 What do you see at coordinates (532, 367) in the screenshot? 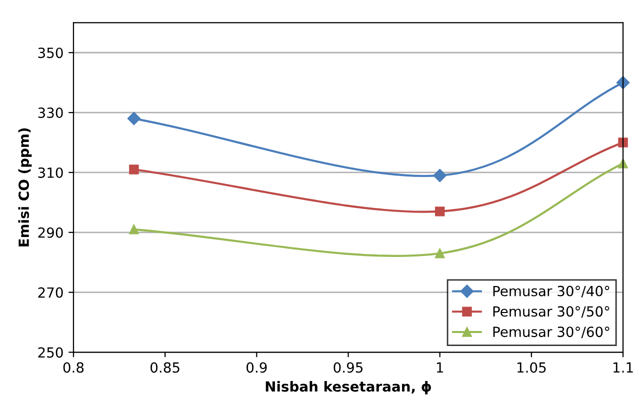
I see `x-tick-label: 1.05` at bounding box center [532, 367].